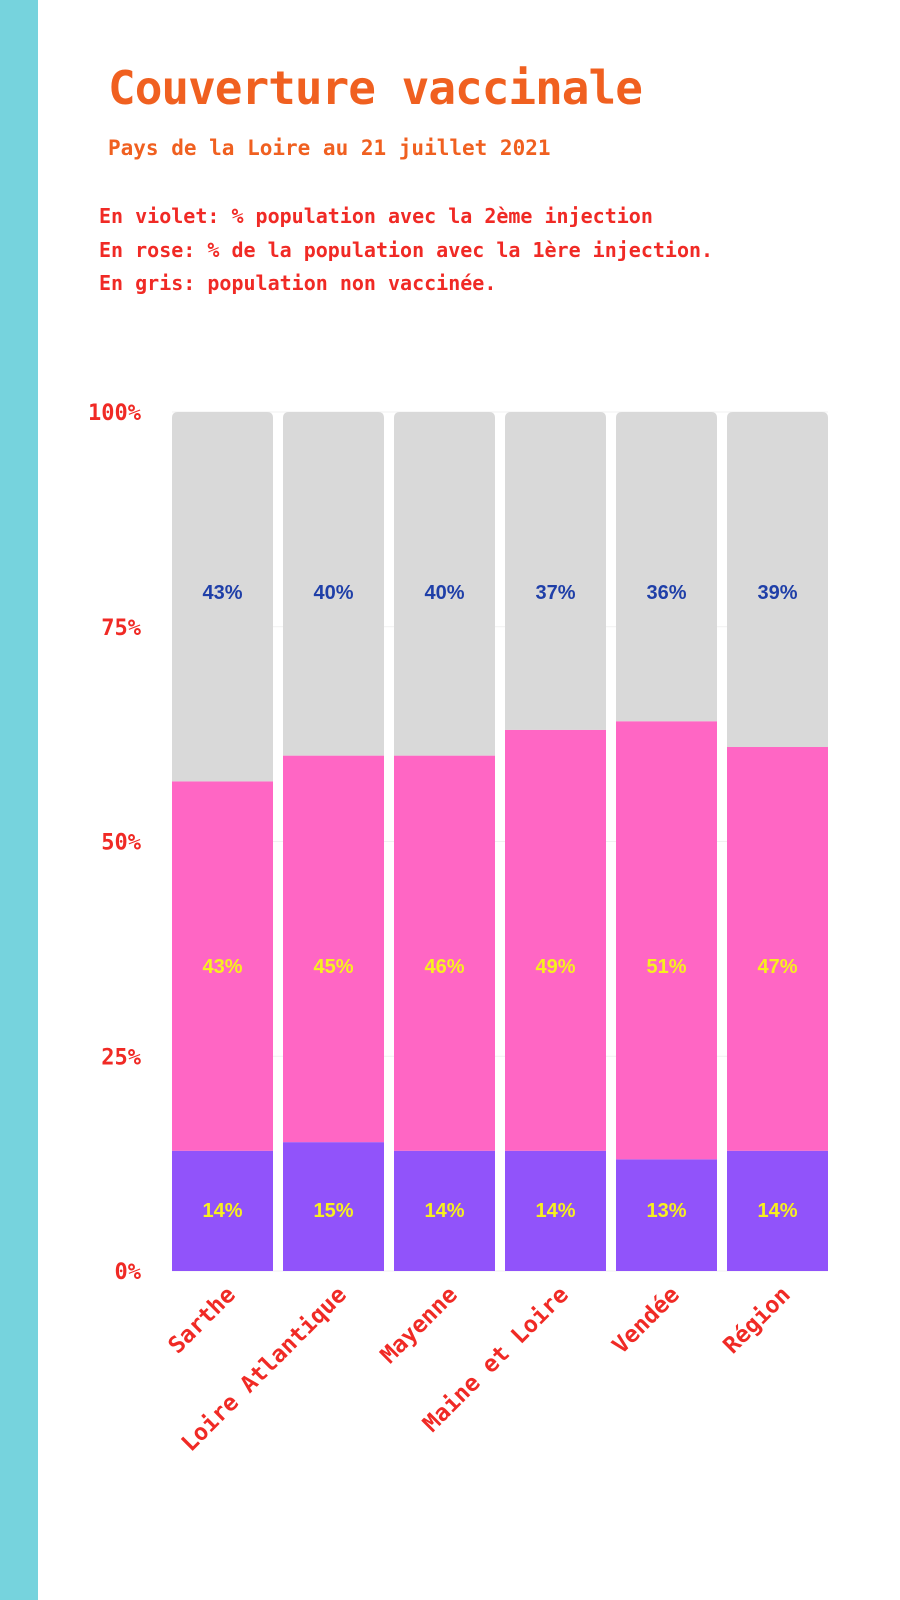 This screenshot has height=1600, width=900. Describe the element at coordinates (666, 593) in the screenshot. I see `data-label-non-vaccine: 36%` at that location.